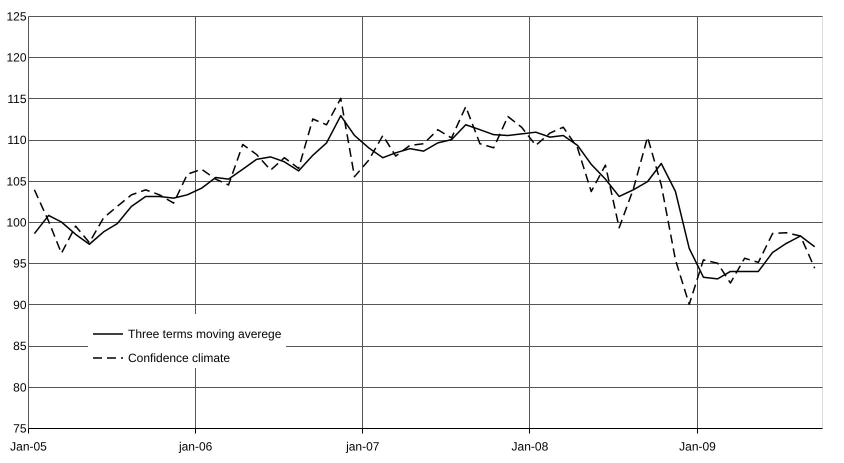 This screenshot has width=844, height=463. I want to click on y-tick-label: 120, so click(16, 57).